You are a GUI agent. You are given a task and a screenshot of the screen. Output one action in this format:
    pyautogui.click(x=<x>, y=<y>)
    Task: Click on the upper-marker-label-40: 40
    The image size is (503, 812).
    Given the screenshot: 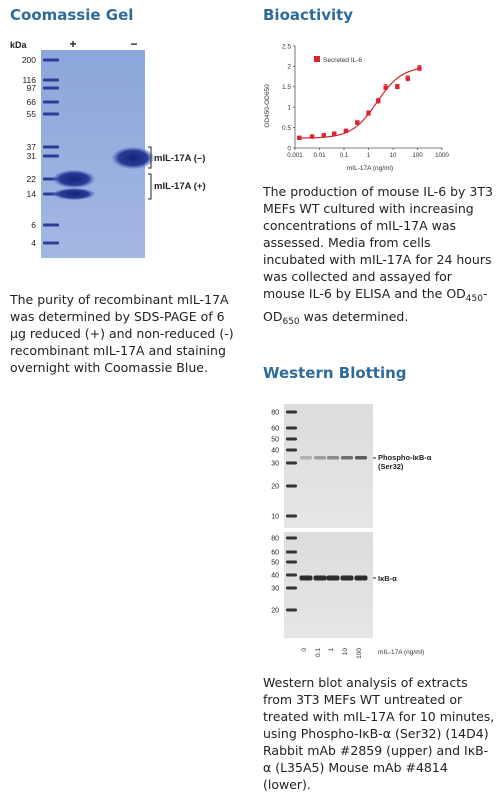 What is the action you would take?
    pyautogui.click(x=275, y=451)
    